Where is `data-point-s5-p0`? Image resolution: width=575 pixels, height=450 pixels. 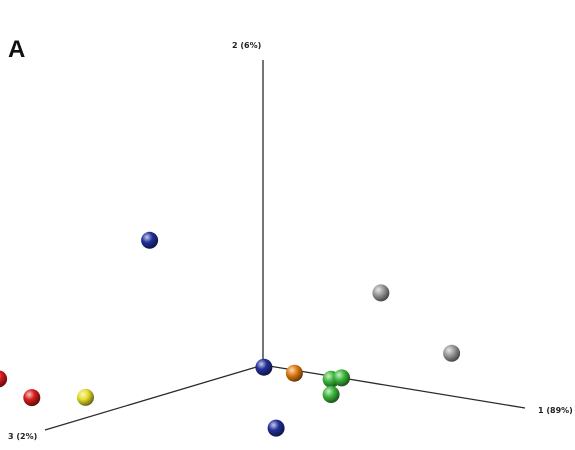
data-point-s5-p0 is located at coordinates (381, 293).